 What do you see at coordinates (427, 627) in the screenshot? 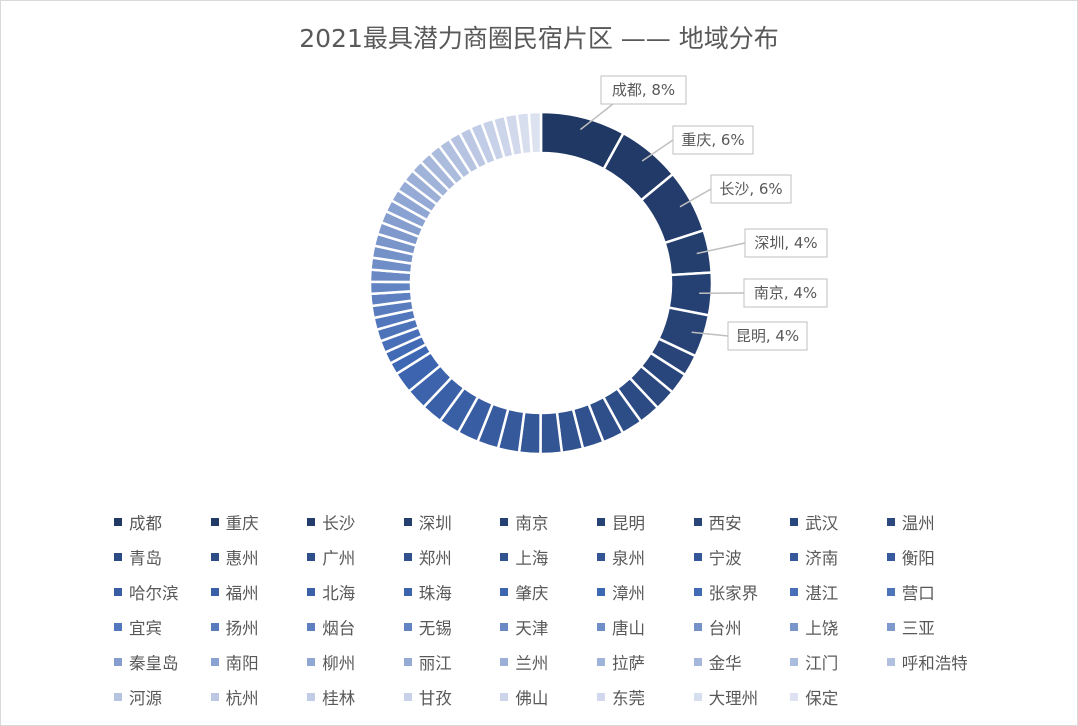
I see `legend-item: 无锡` at bounding box center [427, 627].